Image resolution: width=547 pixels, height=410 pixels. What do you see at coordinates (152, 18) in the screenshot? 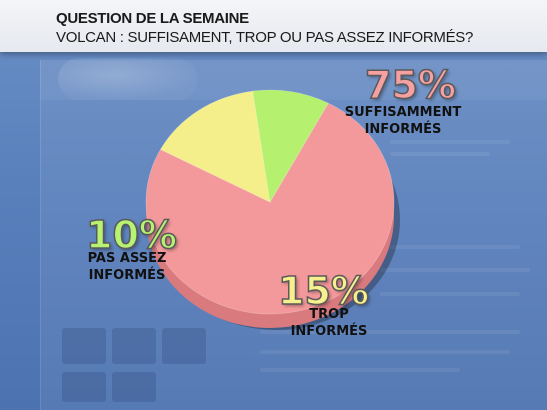
I see `page-title: QUESTION DE LA SEMAINE` at bounding box center [152, 18].